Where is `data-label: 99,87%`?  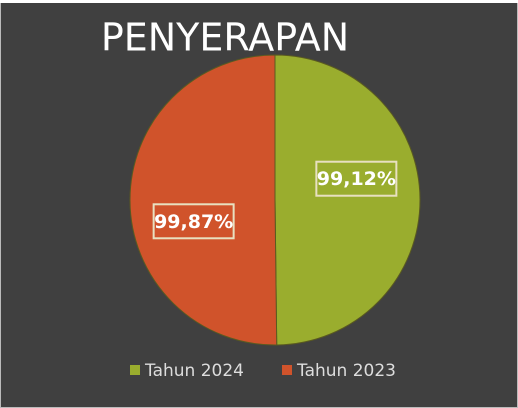 data-label: 99,87% is located at coordinates (193, 222).